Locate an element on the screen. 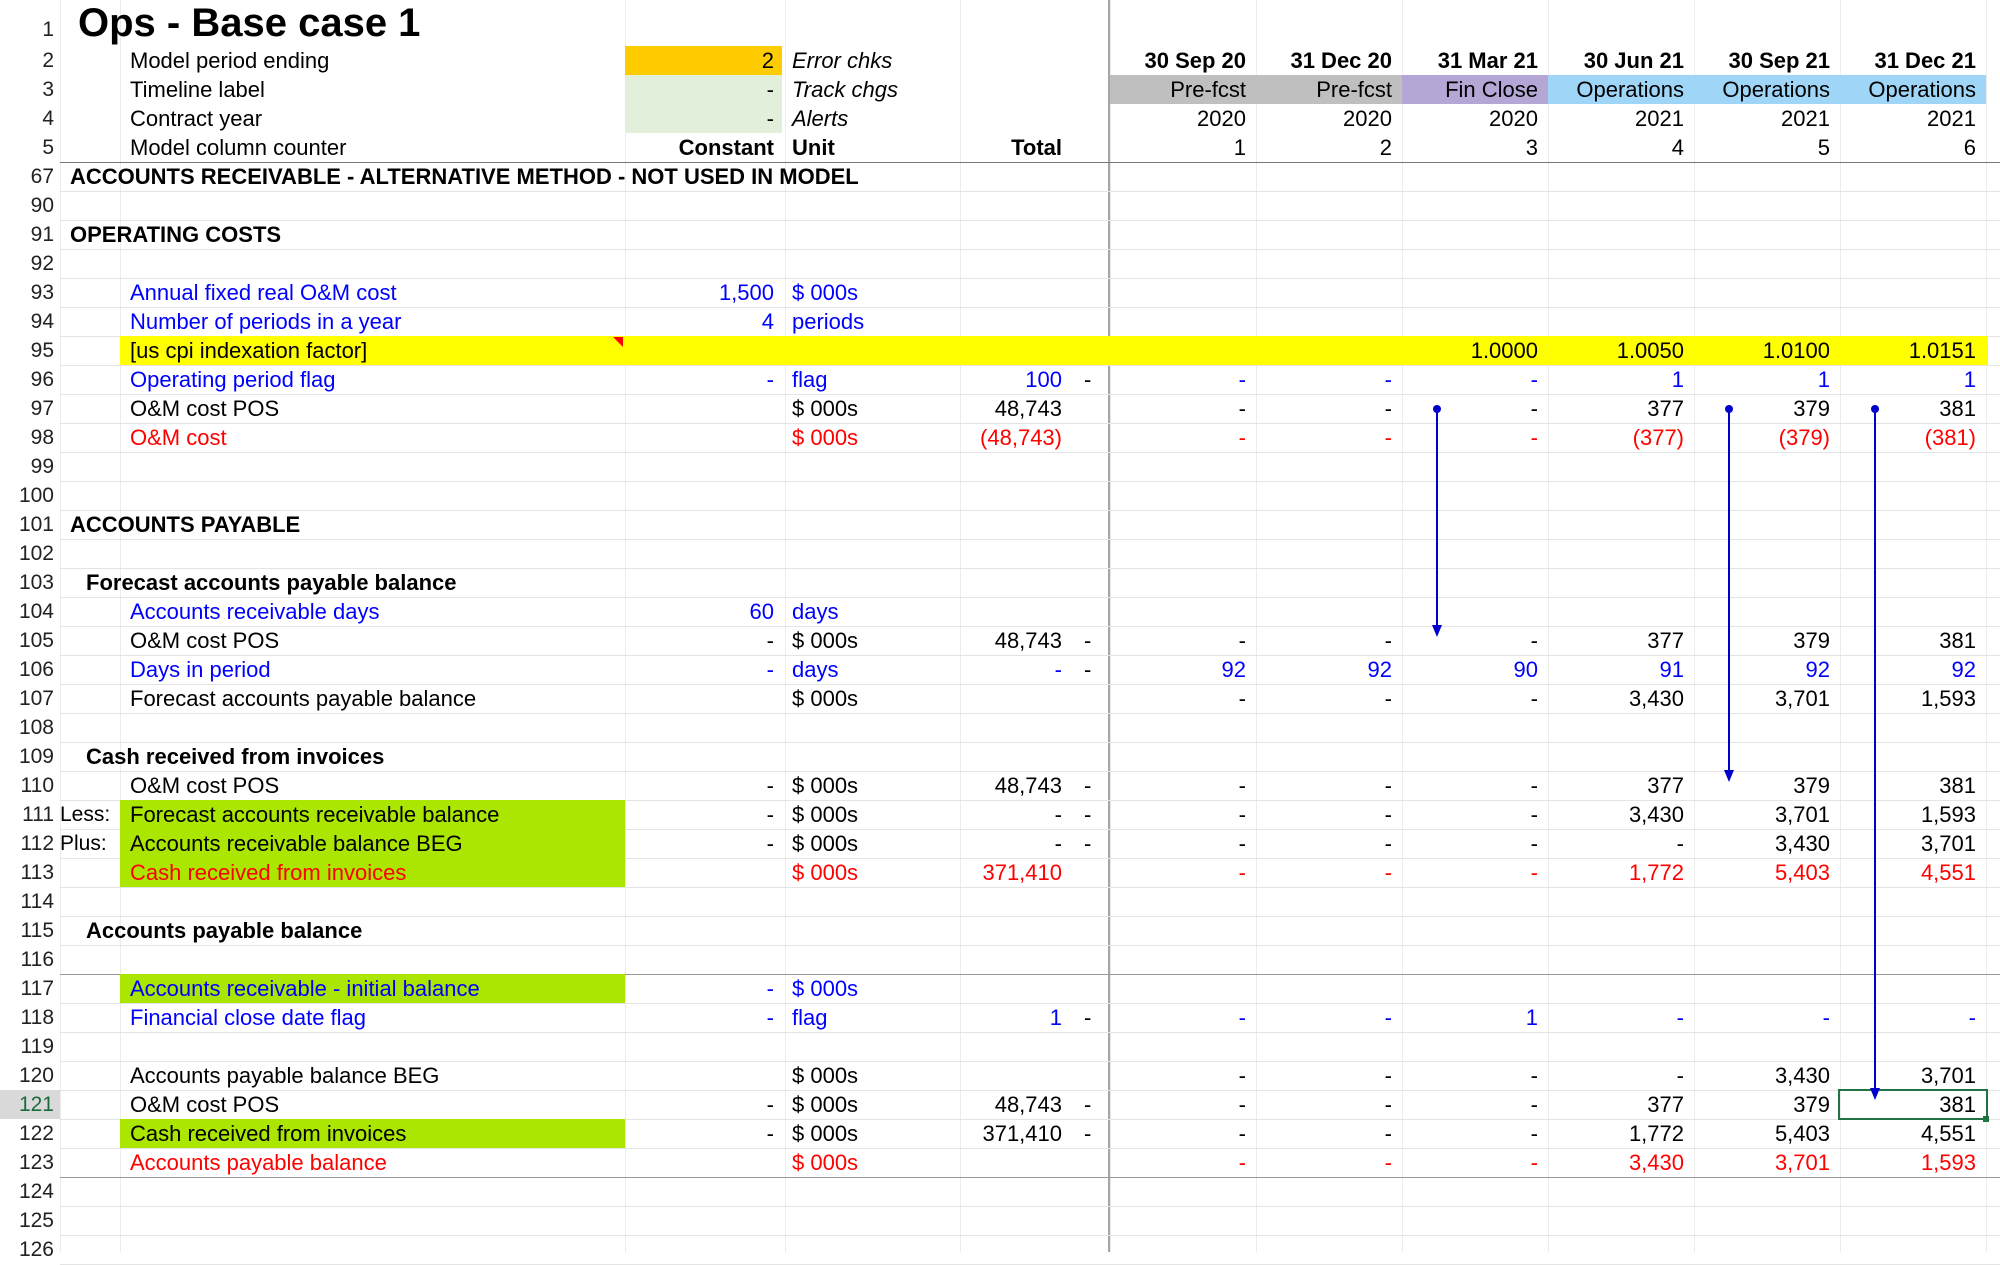  row-header: 120 is located at coordinates (36, 1075).